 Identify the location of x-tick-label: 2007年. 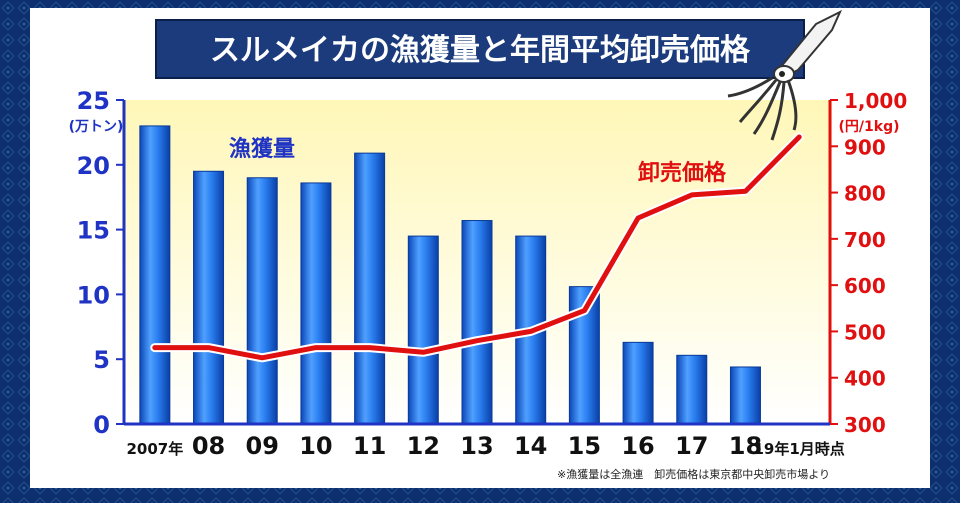
(154, 449).